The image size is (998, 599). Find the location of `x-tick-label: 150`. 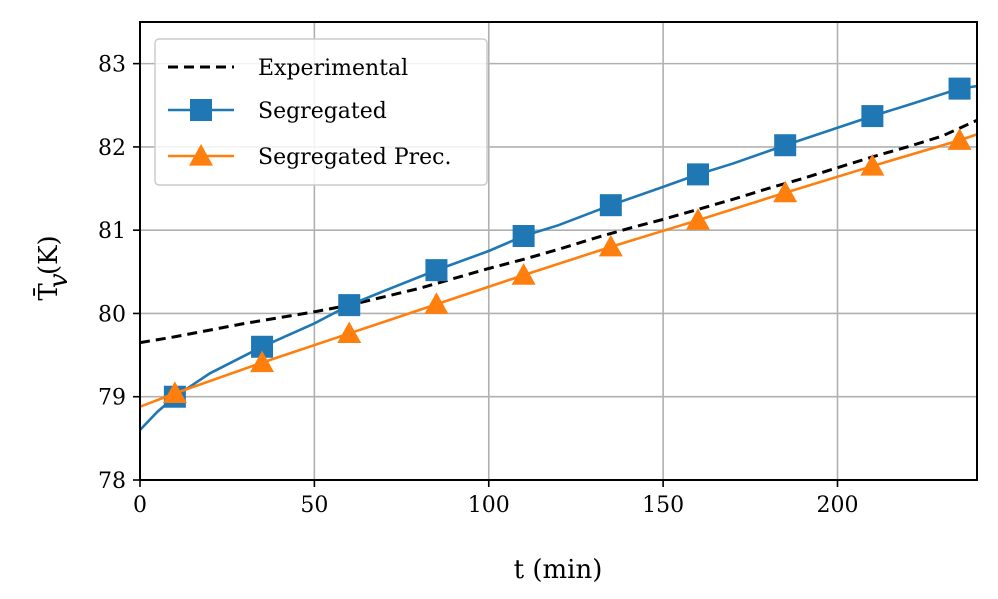

x-tick-label: 150 is located at coordinates (663, 505).